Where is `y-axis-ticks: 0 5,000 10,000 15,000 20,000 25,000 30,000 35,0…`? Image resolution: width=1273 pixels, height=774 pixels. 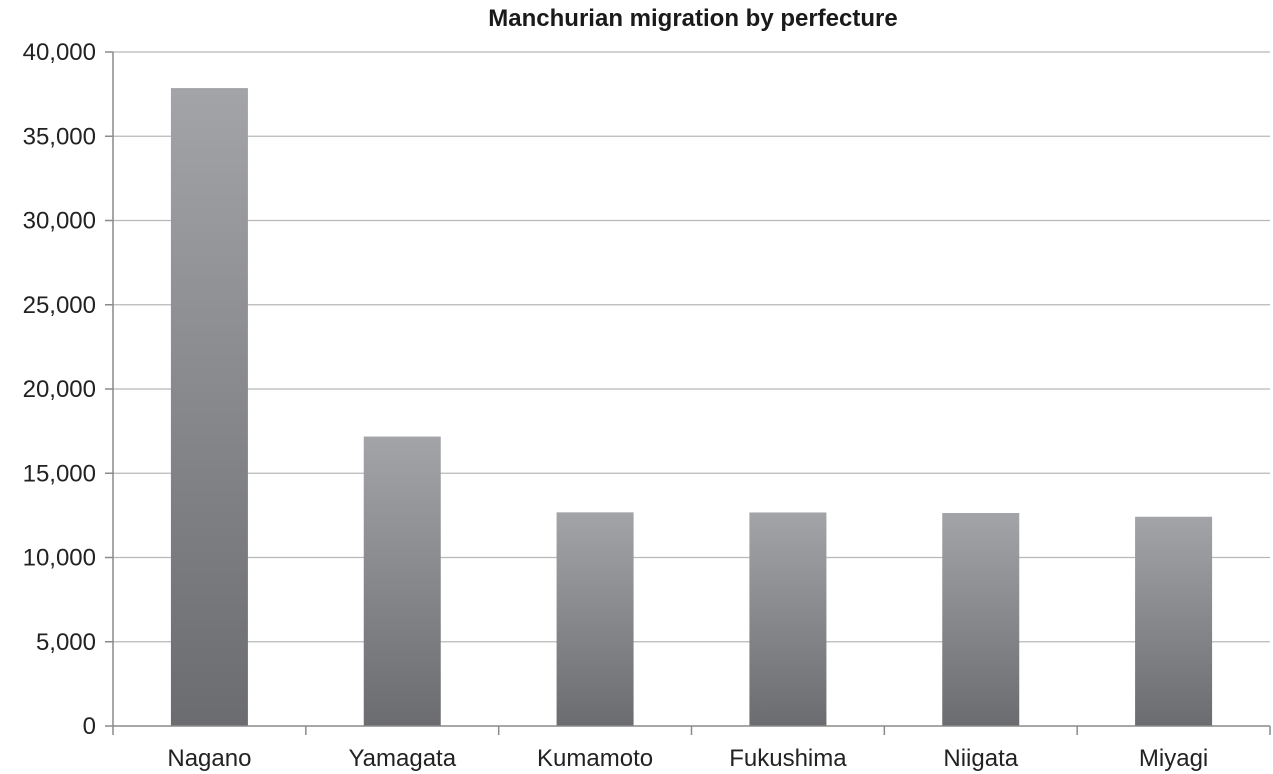
y-axis-ticks: 0 5,000 10,000 15,000 20,000 25,000 30,000 35,0… is located at coordinates (68, 389).